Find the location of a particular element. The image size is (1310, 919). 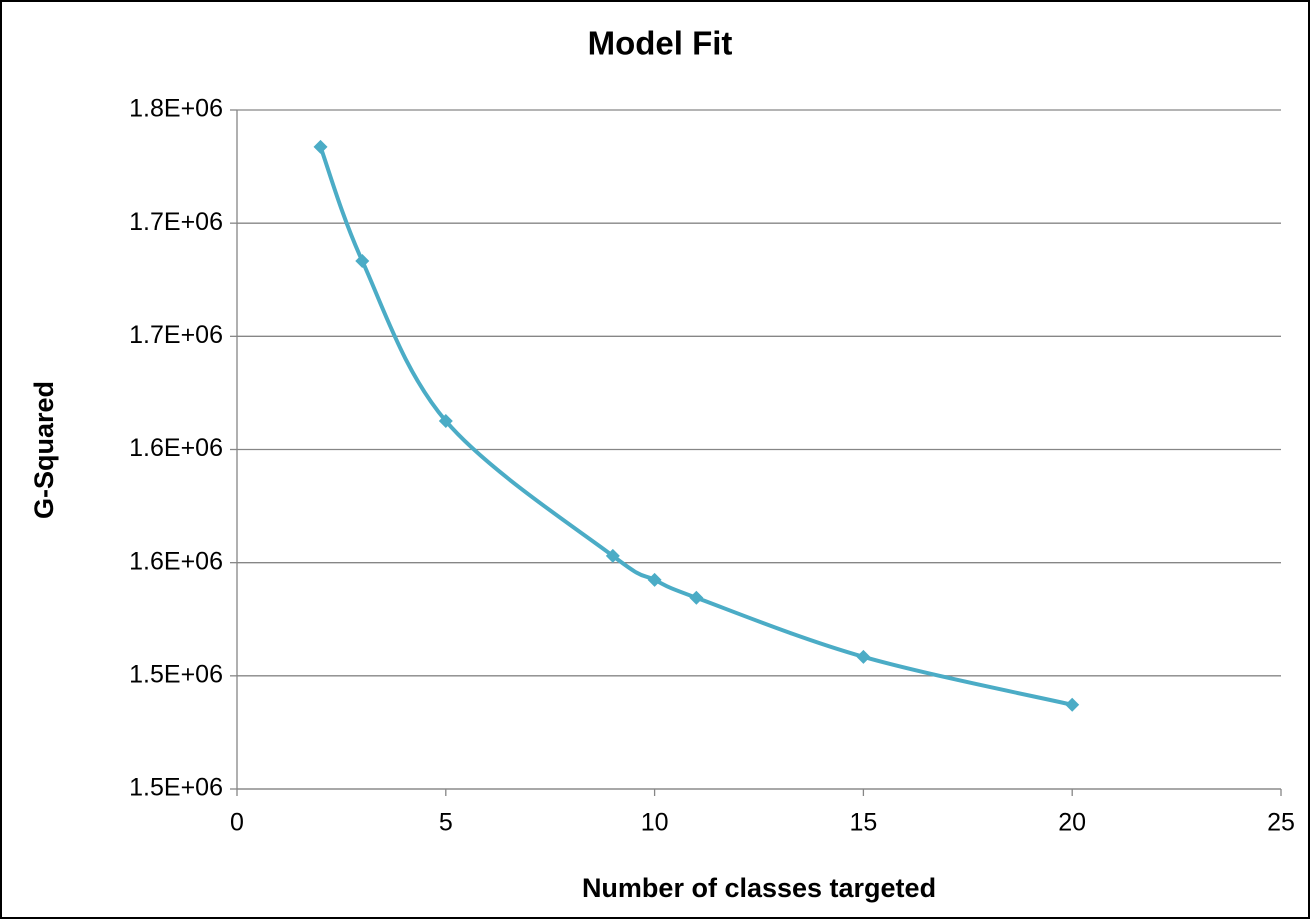

x-tick-label: 5 is located at coordinates (446, 823).